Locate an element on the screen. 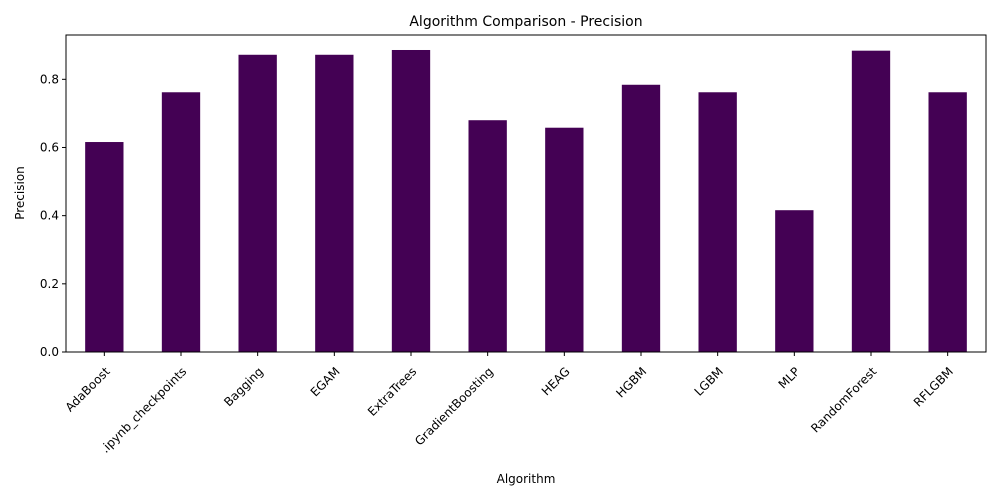  bar-rflgbm is located at coordinates (947, 222).